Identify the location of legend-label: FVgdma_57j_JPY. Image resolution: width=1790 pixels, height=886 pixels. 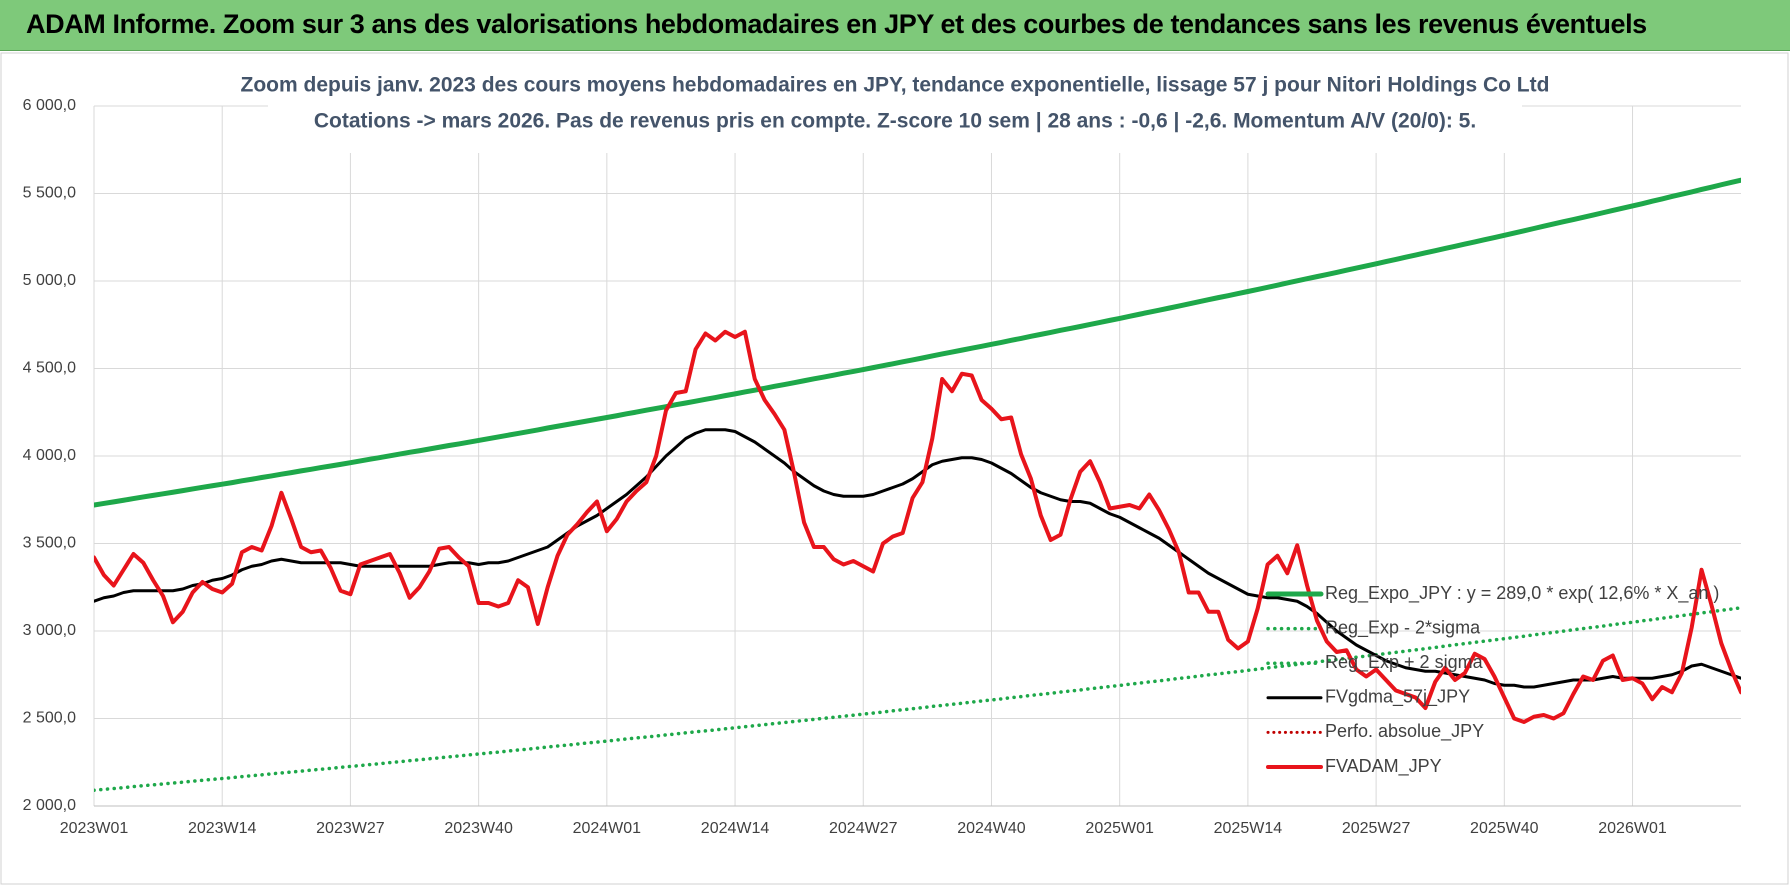
(1397, 697).